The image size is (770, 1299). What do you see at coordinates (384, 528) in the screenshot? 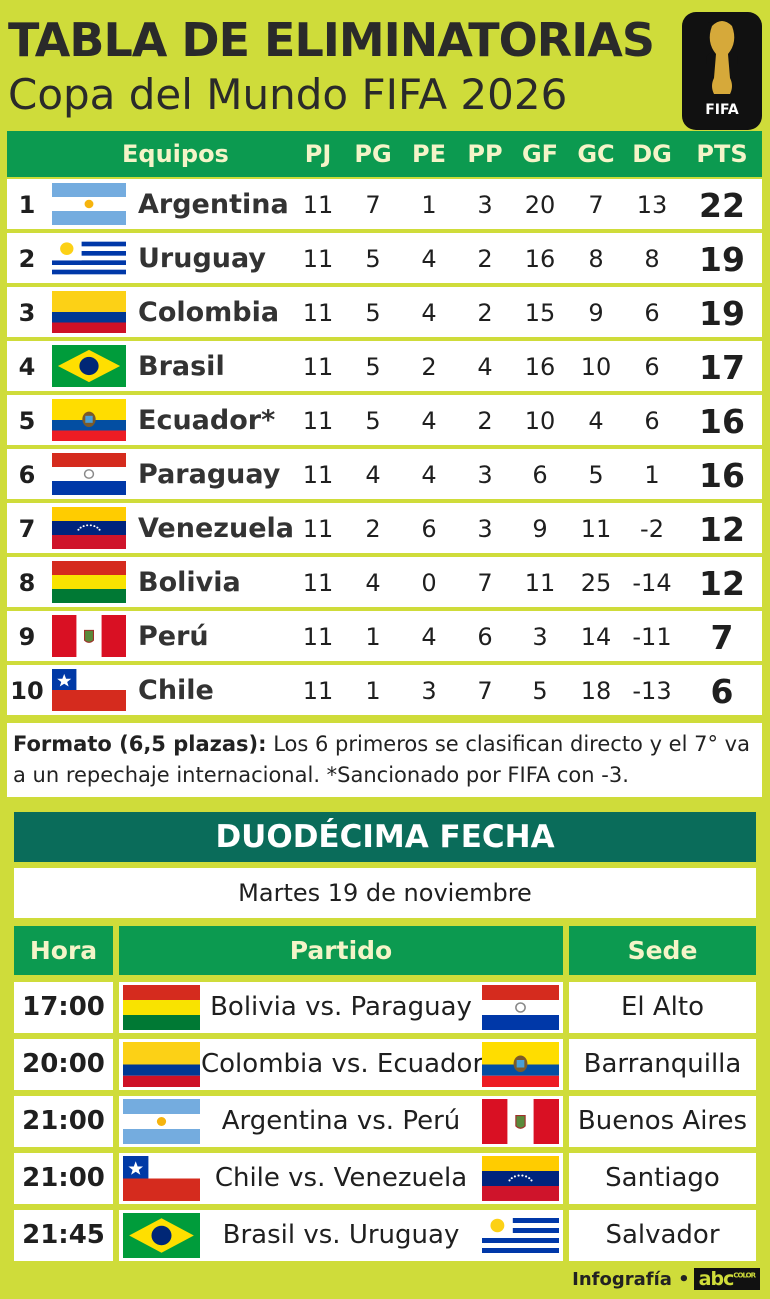
I see `table-row: 7 Venezuela 11 2 6 3 9 11 -2 12` at bounding box center [384, 528].